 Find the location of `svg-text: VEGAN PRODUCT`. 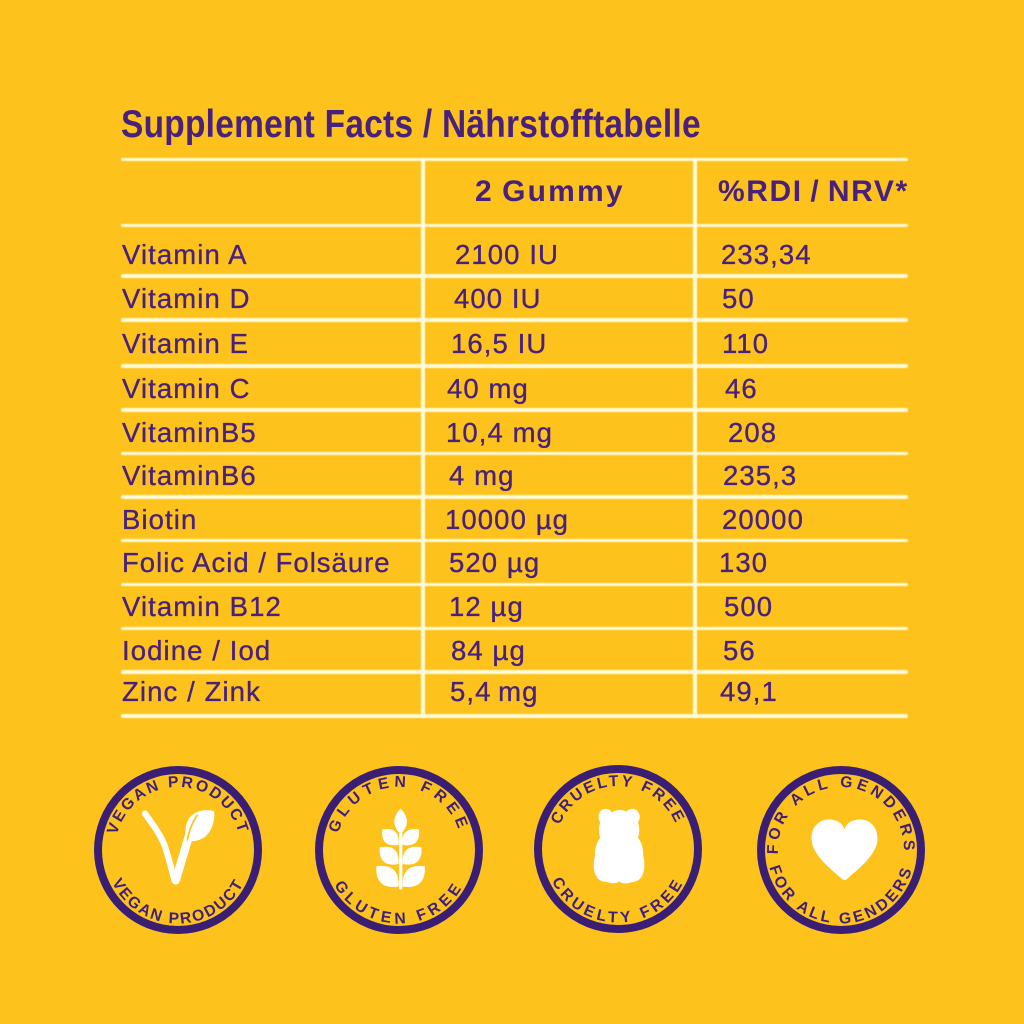

svg-text: VEGAN PRODUCT is located at coordinates (178, 805).